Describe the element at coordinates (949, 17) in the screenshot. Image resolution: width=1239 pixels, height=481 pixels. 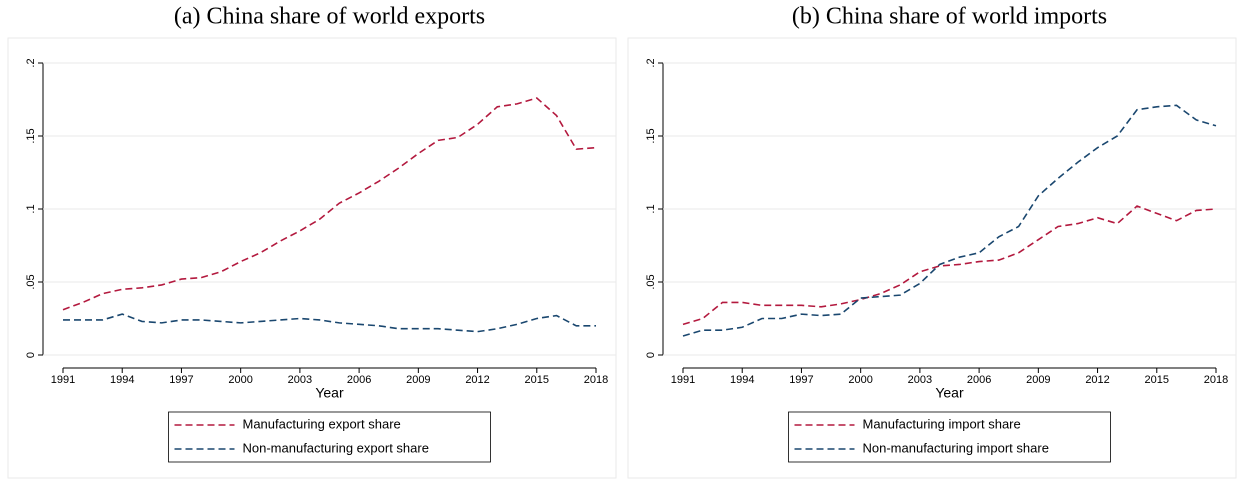
I see `chart-title: (b) China share of world imports` at that location.